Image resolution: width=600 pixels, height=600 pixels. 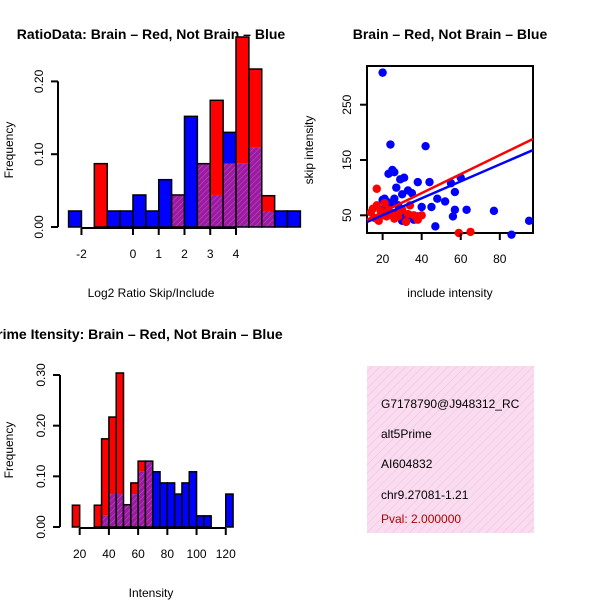 What do you see at coordinates (41, 426) in the screenshot?
I see `intensity-y-tick-label: 0.20` at bounding box center [41, 426].